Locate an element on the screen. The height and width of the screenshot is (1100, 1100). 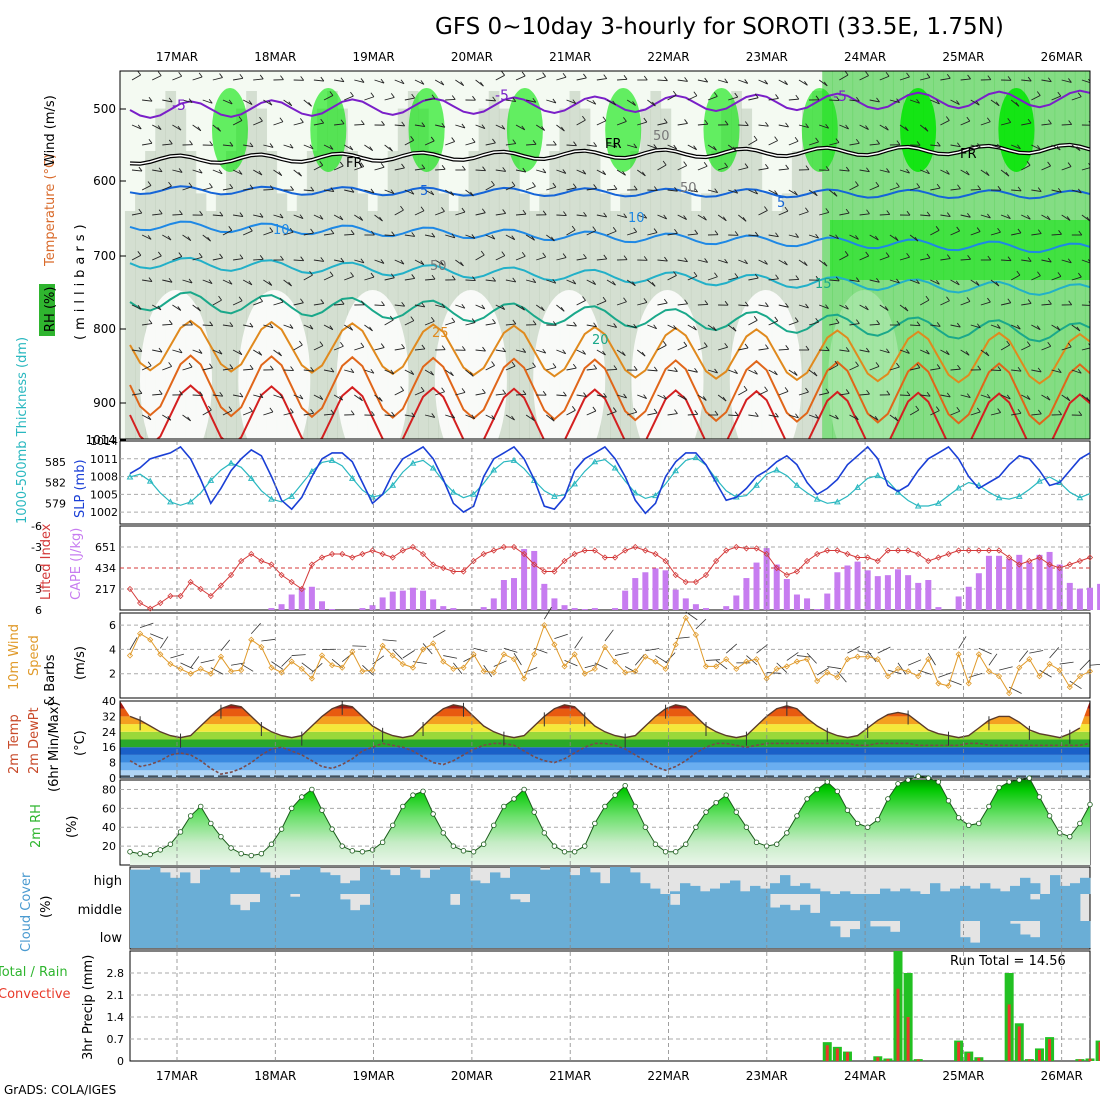
cape-bar is located at coordinates (615, 609).